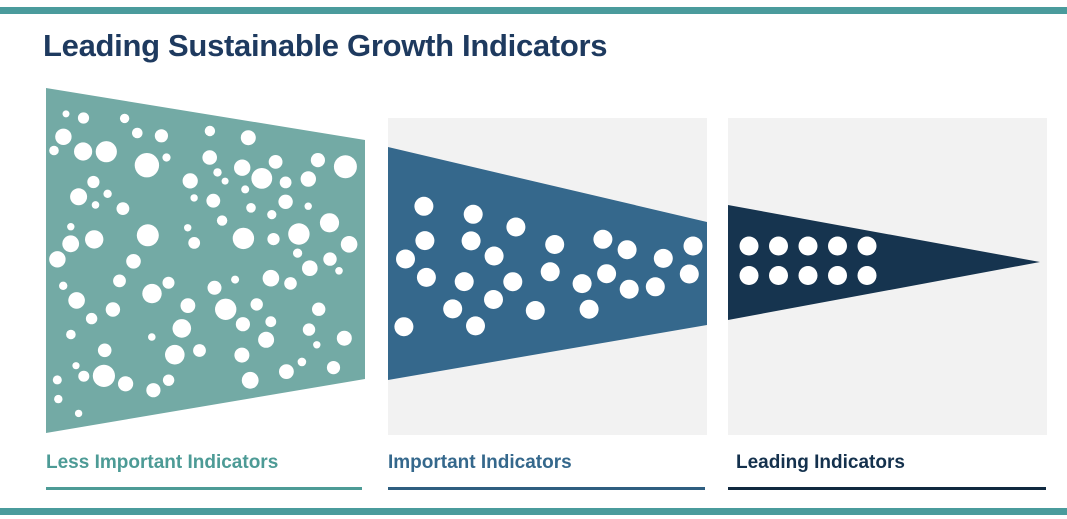 This screenshot has width=1067, height=519. What do you see at coordinates (325, 45) in the screenshot?
I see `page-title: Leading Sustainable Growth Indicators` at bounding box center [325, 45].